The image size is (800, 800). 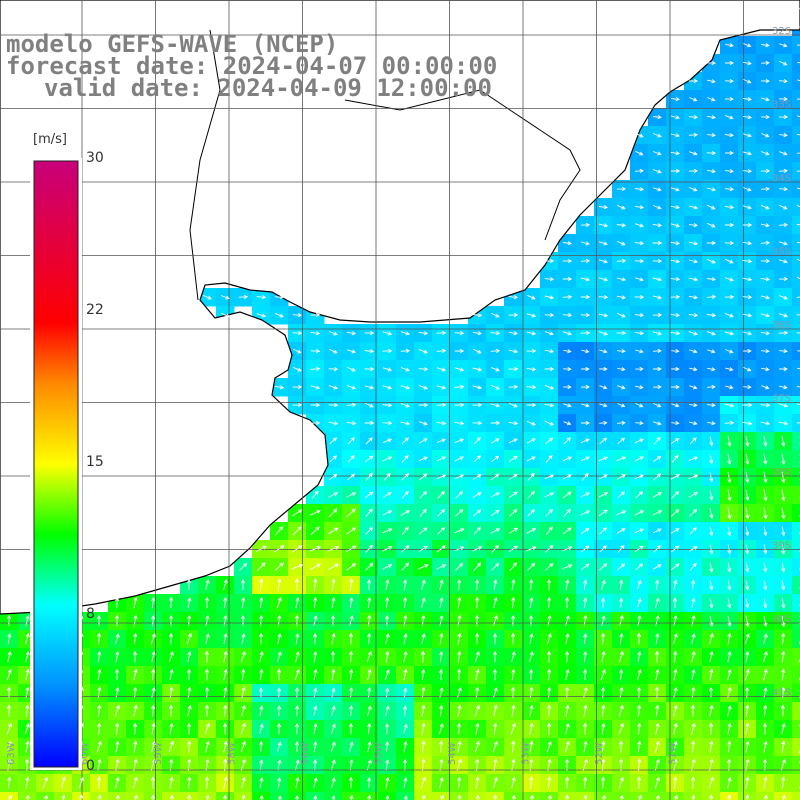 What do you see at coordinates (379, 753) in the screenshot?
I see `lon-label: 55W` at bounding box center [379, 753].